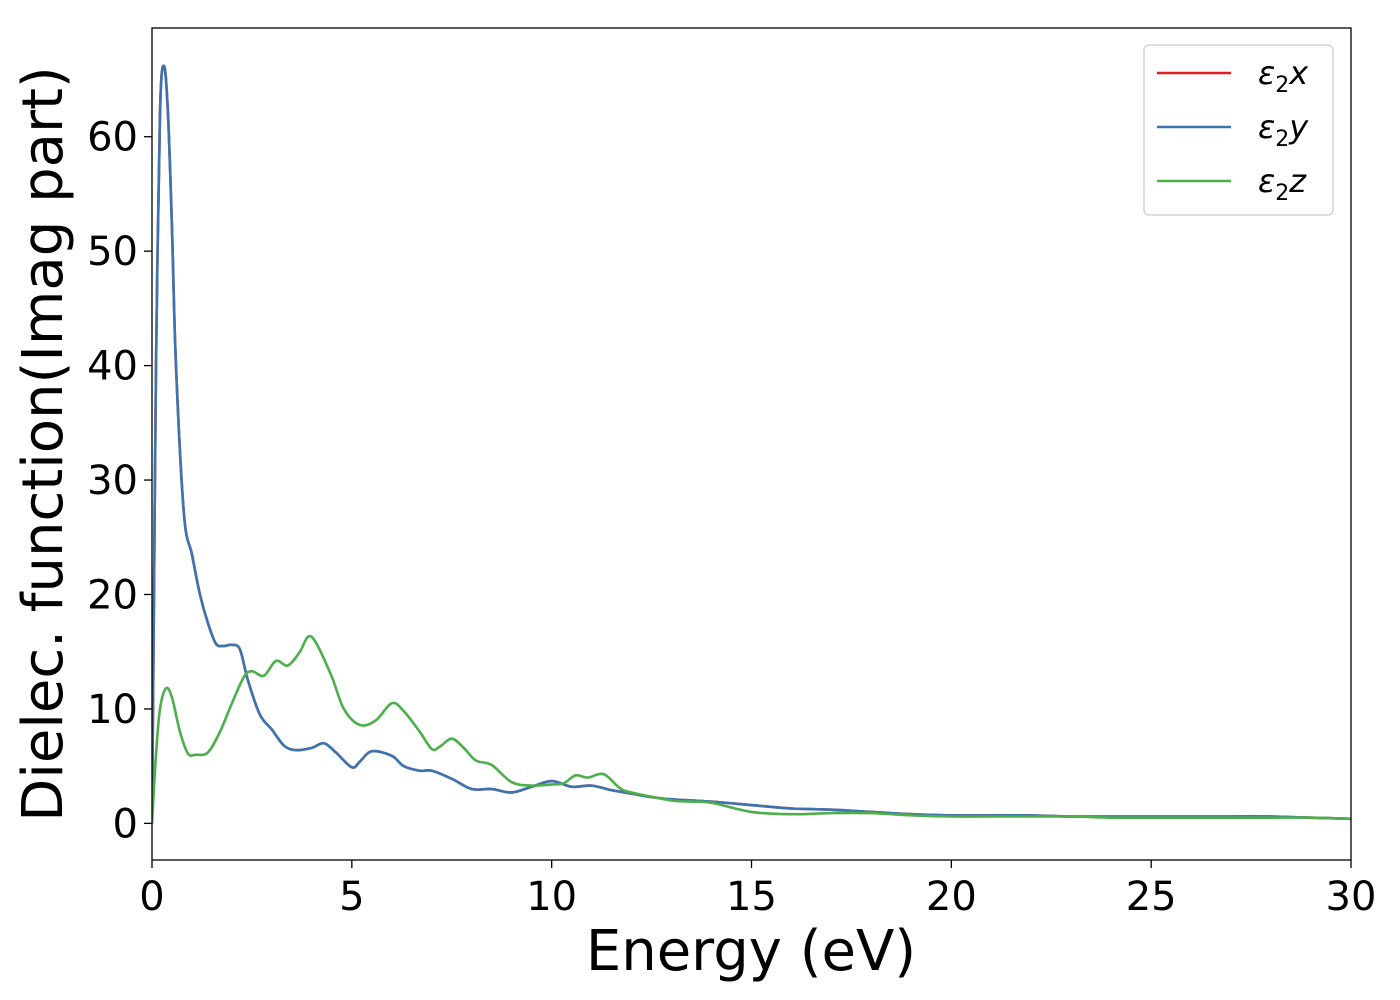 The width and height of the screenshot is (1400, 1000). What do you see at coordinates (1282, 184) in the screenshot?
I see `legend-label-z: ε2z` at bounding box center [1282, 184].